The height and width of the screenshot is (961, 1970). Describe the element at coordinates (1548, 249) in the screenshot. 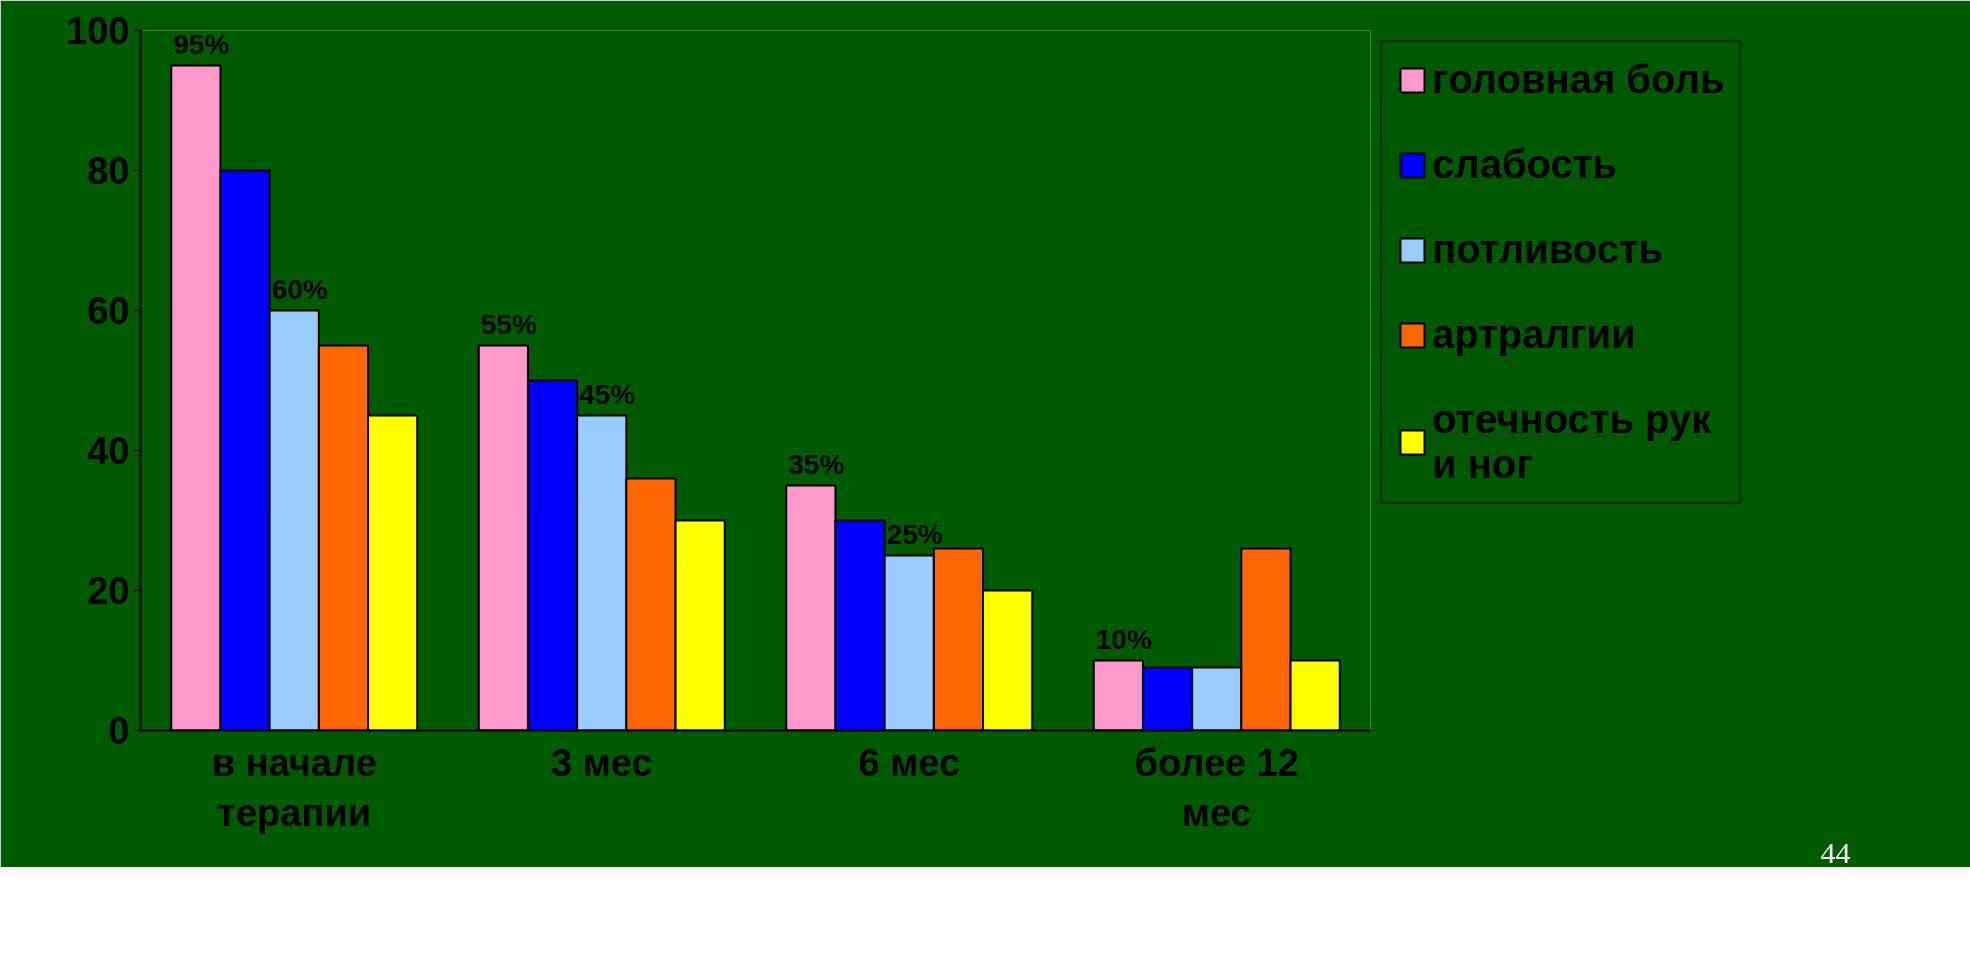

I see `legend-label: потливость` at that location.